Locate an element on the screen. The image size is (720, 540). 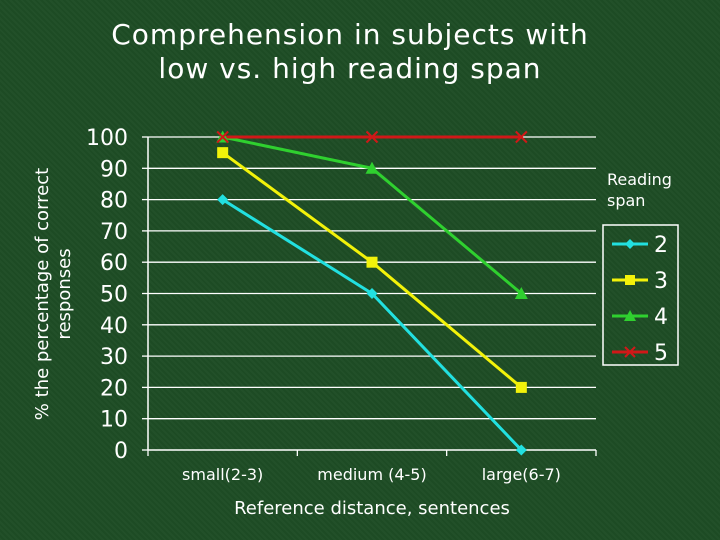
x-tick-label: small(2-3) is located at coordinates (222, 474).